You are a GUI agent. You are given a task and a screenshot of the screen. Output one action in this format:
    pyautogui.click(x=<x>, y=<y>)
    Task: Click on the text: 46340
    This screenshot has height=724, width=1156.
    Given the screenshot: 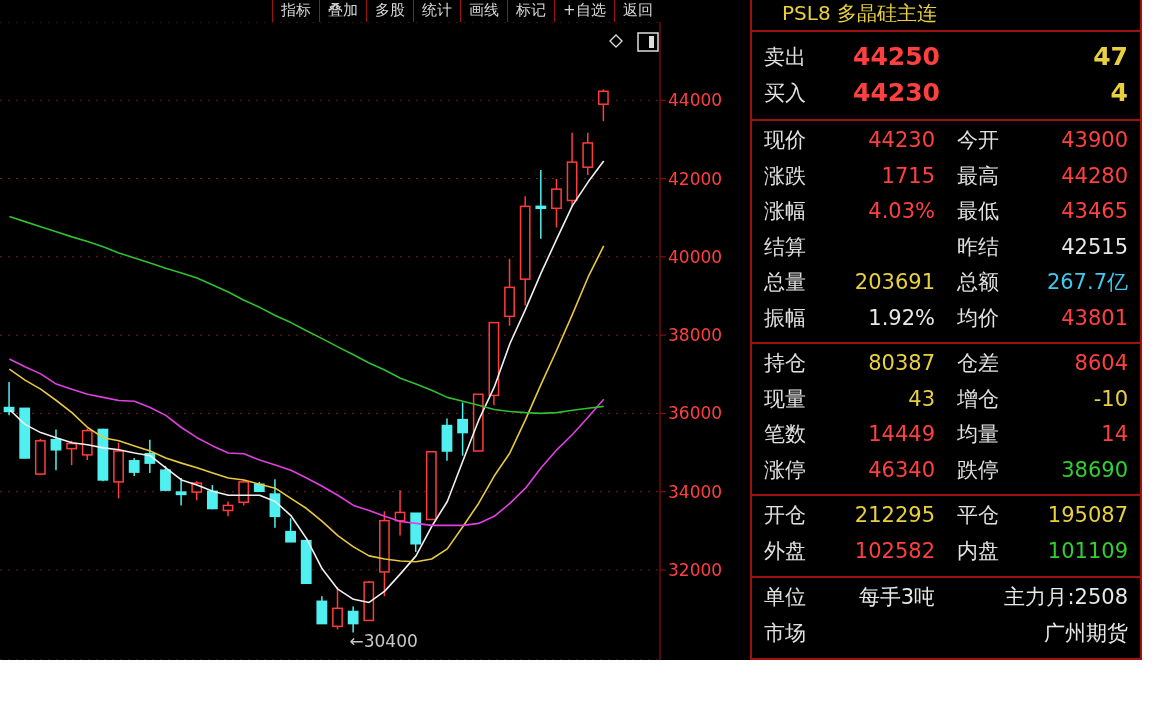 What is the action you would take?
    pyautogui.click(x=901, y=470)
    